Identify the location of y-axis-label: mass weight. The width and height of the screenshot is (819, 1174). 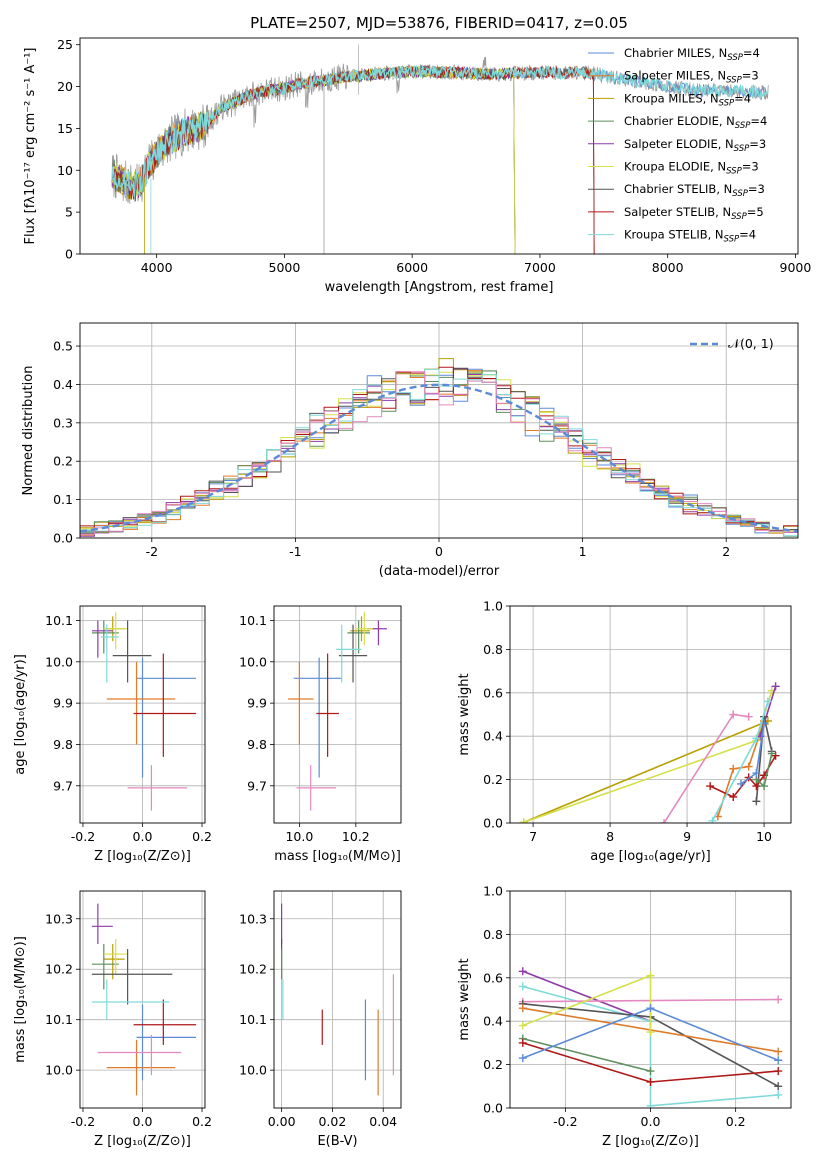
(464, 999).